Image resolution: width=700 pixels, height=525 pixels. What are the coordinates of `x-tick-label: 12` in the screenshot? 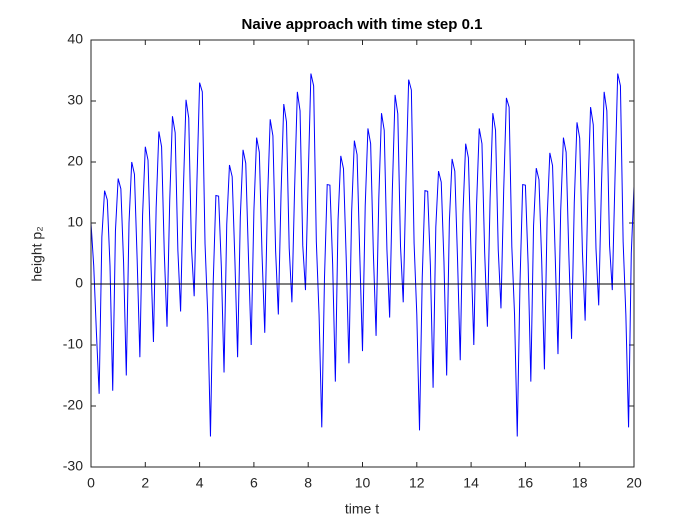 It's located at (417, 483).